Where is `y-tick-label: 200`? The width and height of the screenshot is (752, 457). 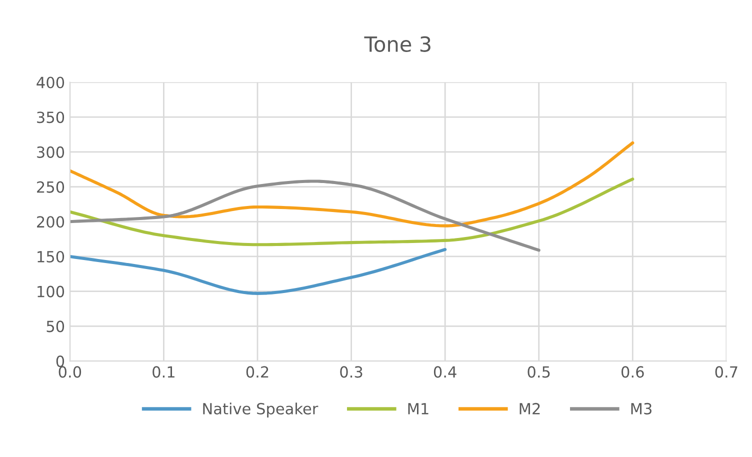 y-tick-label: 200 is located at coordinates (50, 222).